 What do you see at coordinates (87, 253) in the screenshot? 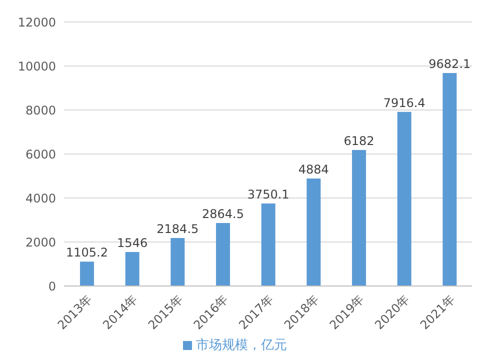
I see `data-label: 1105.2` at bounding box center [87, 253].